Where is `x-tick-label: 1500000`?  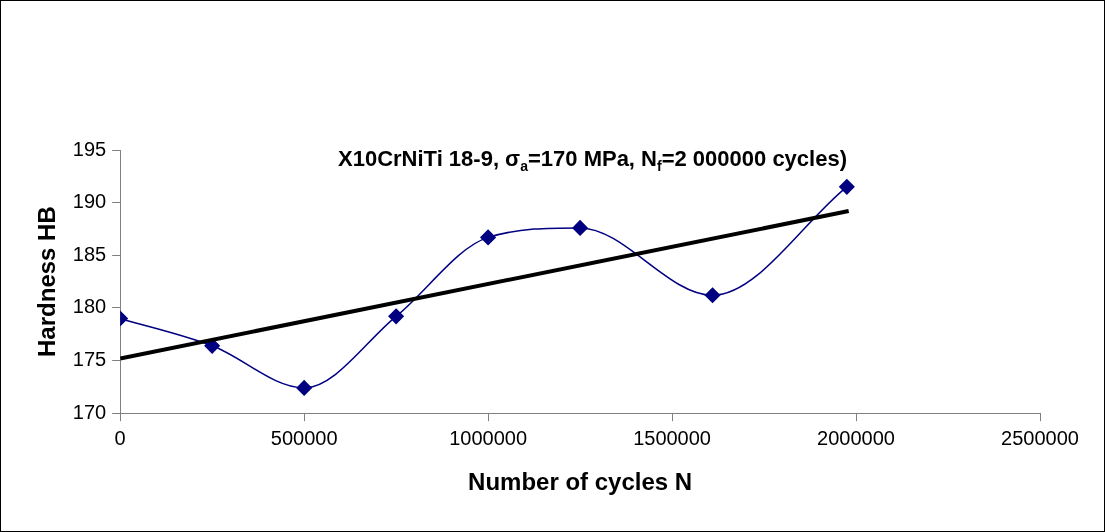 x-tick-label: 1500000 is located at coordinates (672, 437).